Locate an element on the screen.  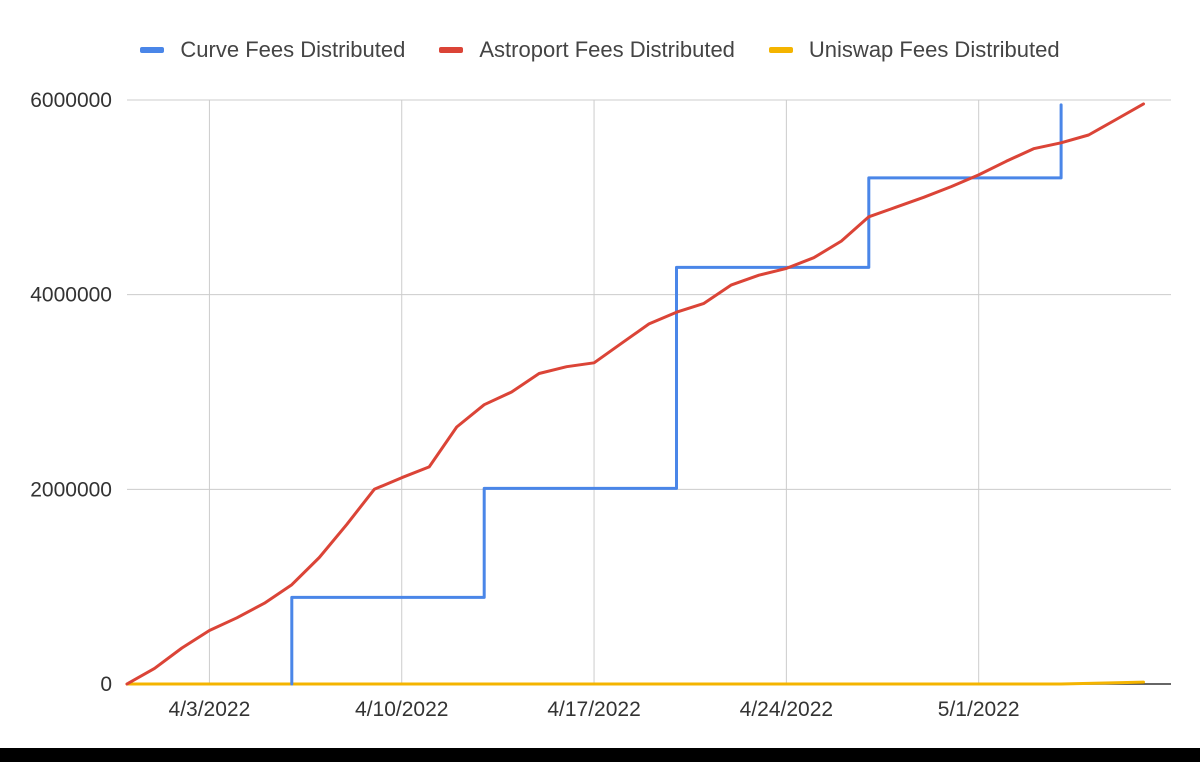
x-tick-label: 5/1/2022 is located at coordinates (979, 709).